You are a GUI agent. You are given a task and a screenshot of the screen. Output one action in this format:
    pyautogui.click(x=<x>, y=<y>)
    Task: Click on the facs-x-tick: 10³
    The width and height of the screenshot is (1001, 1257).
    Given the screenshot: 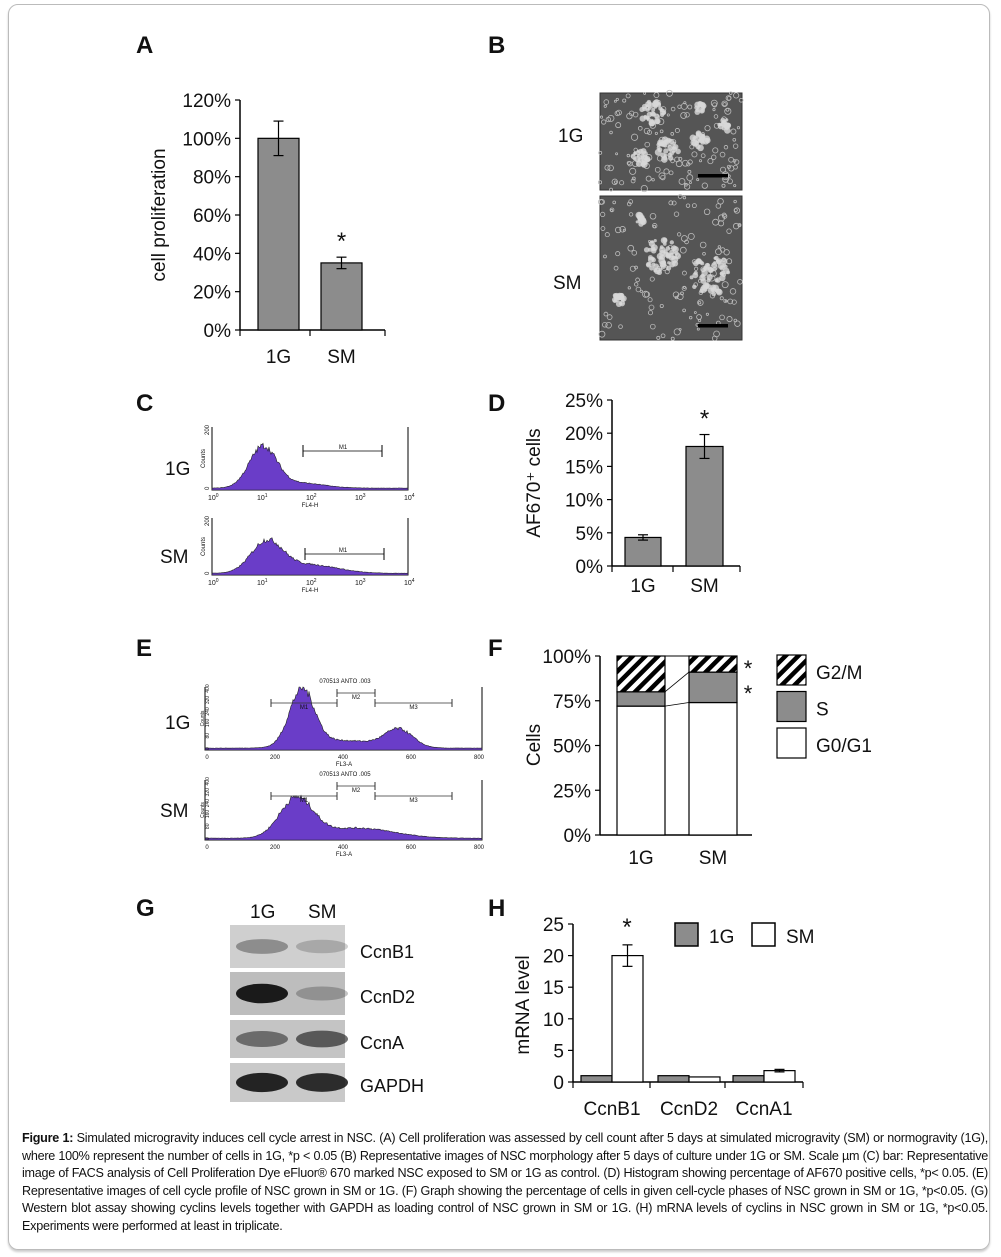 What is the action you would take?
    pyautogui.click(x=360, y=582)
    